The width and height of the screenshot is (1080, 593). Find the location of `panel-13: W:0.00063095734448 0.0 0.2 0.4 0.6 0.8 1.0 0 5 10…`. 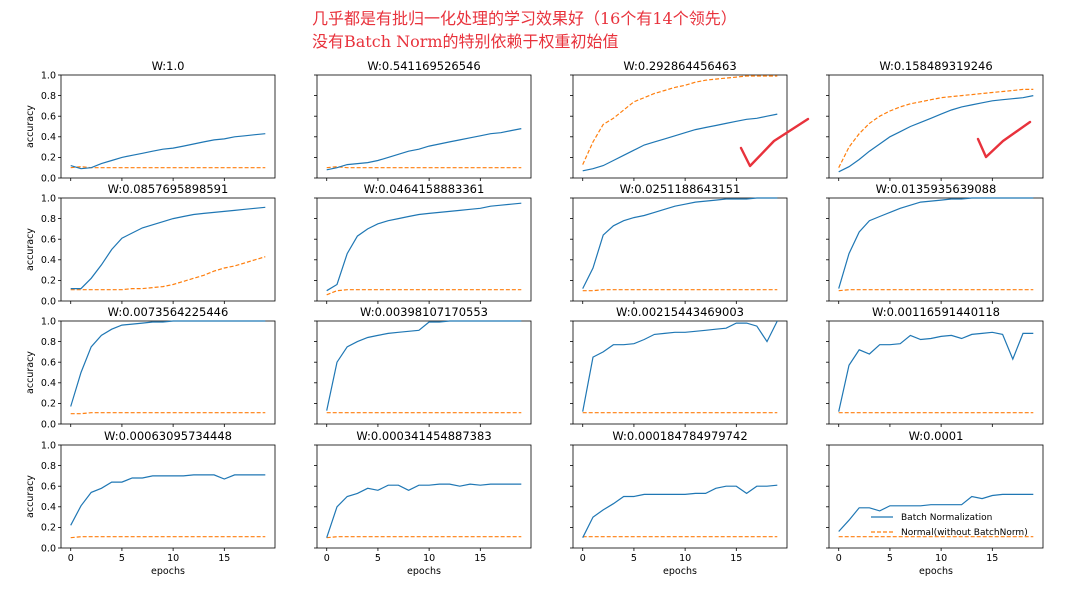

panel-13: W:0.00063095734448 0.0 0.2 0.4 0.6 0.8 1.0 0 5 10… is located at coordinates (150, 503).